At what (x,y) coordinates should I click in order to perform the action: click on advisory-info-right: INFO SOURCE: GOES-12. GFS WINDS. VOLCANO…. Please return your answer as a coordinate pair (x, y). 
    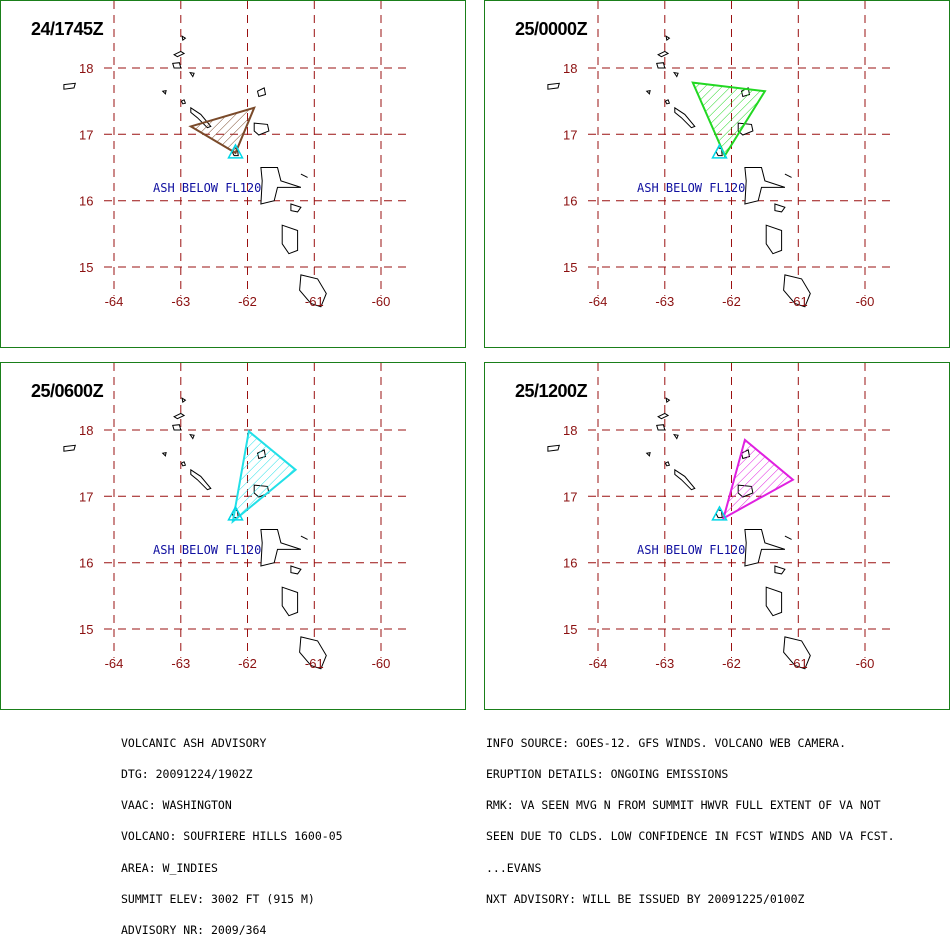
    Looking at the image, I should click on (690, 816).